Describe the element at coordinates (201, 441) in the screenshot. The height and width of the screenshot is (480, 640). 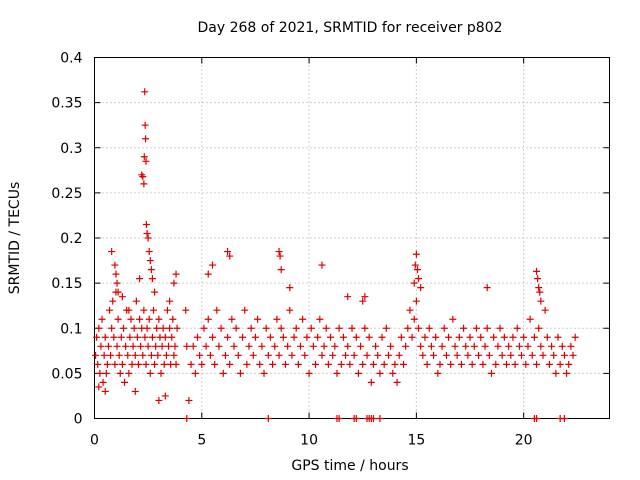
I see `x-tick-label: 5` at that location.